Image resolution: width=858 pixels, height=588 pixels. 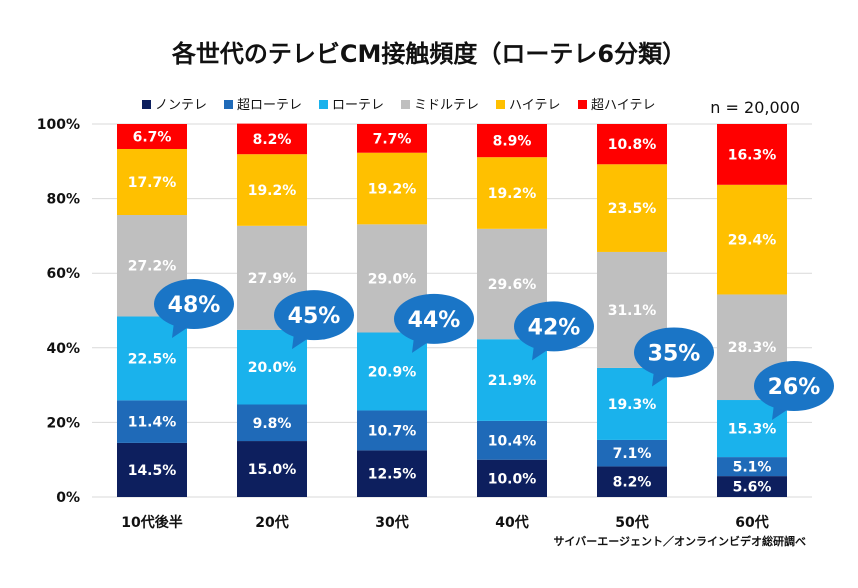 What do you see at coordinates (534, 105) in the screenshot?
I see `legend-label: ハイテレ` at bounding box center [534, 105].